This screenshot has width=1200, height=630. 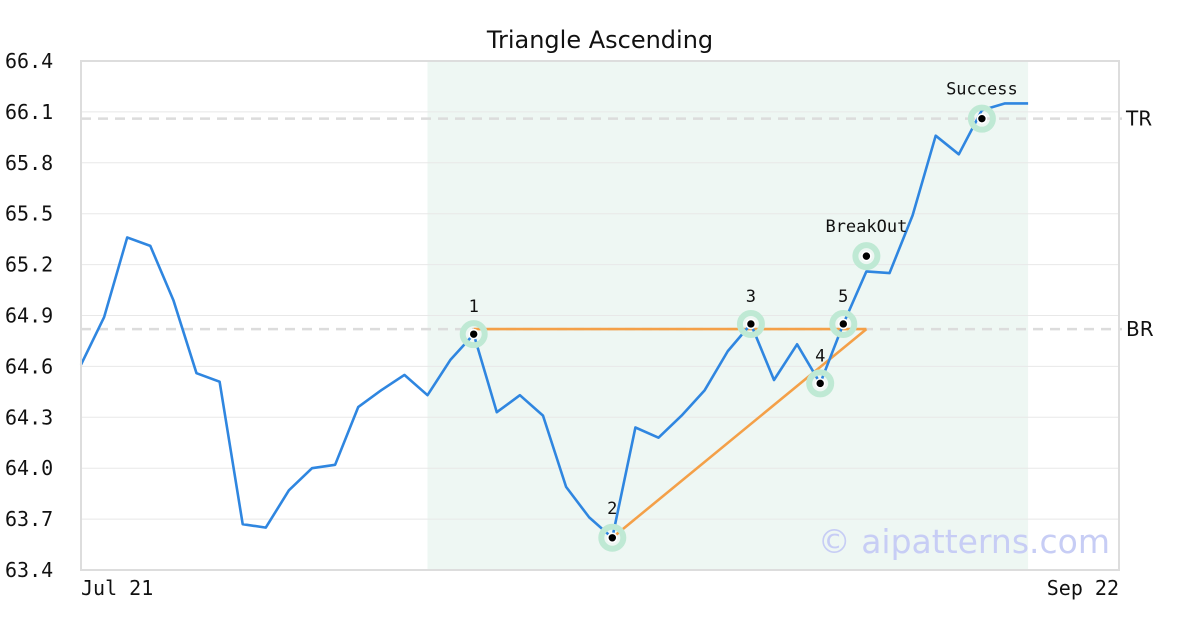 I want to click on pattern-point-label: BreakOut, so click(x=866, y=227).